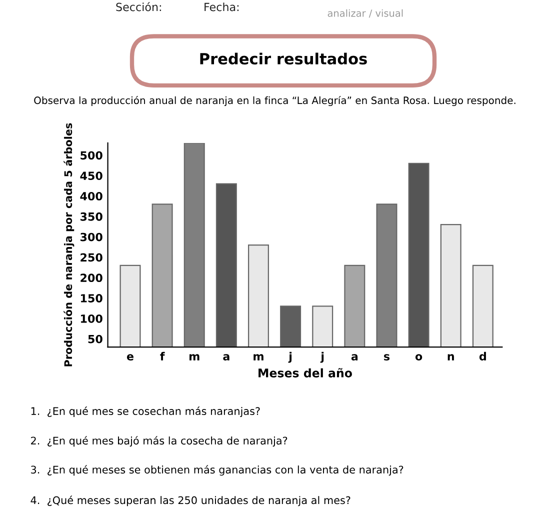 This screenshot has width=550, height=518. What do you see at coordinates (451, 357) in the screenshot?
I see `x-tick-label: n` at bounding box center [451, 357].